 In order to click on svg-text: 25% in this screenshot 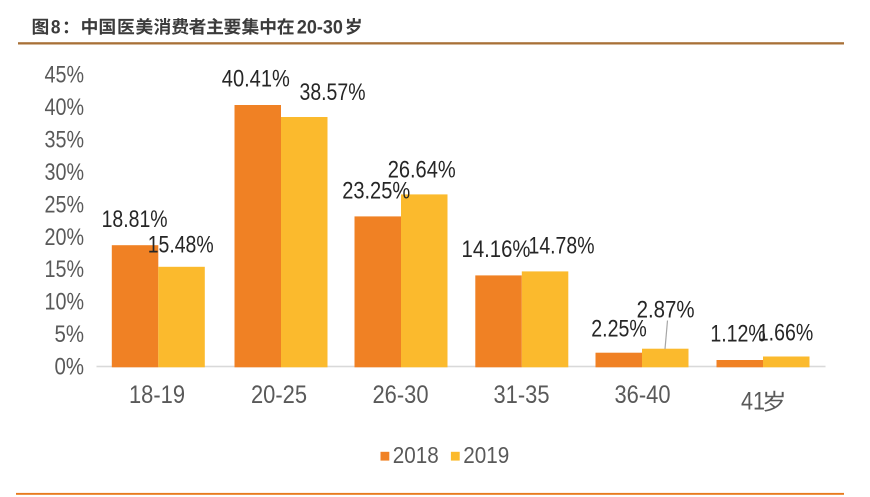, I will do `click(65, 204)`.